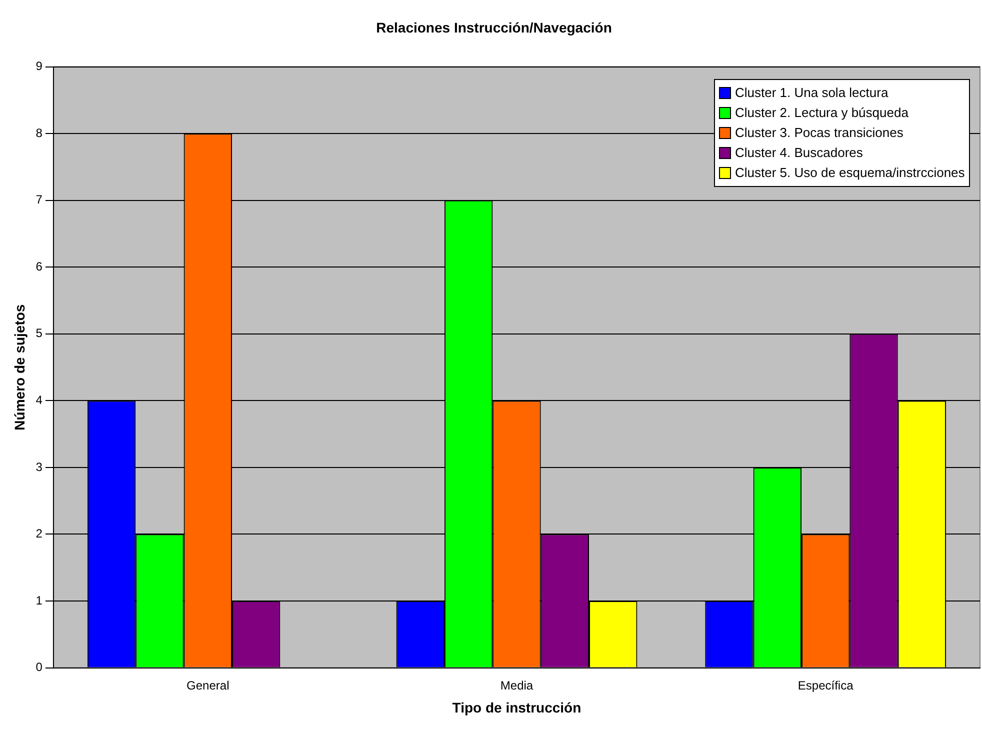 The width and height of the screenshot is (982, 729). What do you see at coordinates (39, 266) in the screenshot?
I see `y-tick-label: 6` at bounding box center [39, 266].